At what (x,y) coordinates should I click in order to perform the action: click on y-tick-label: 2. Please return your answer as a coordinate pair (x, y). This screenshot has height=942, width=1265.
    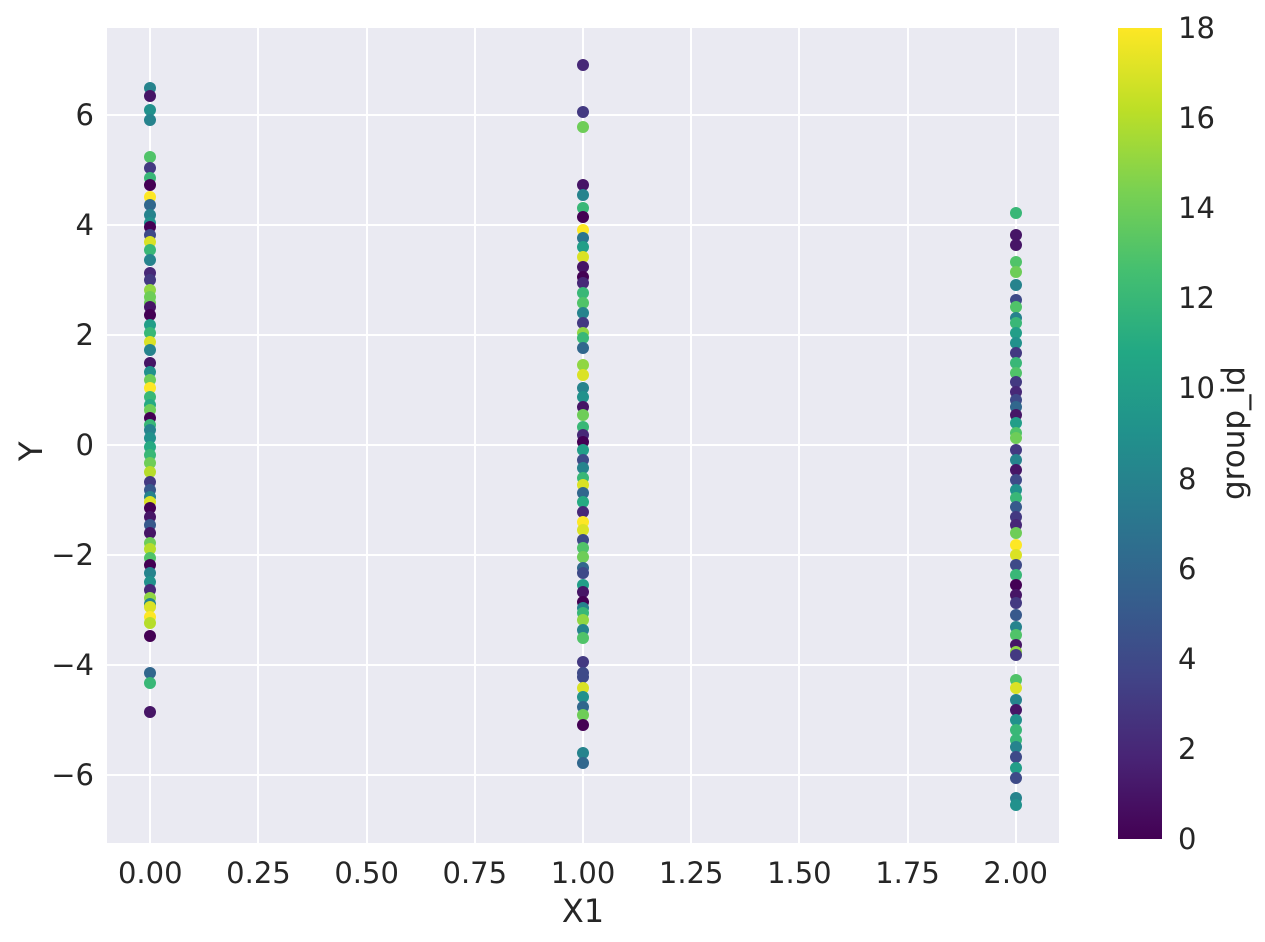
    Looking at the image, I should click on (84, 334).